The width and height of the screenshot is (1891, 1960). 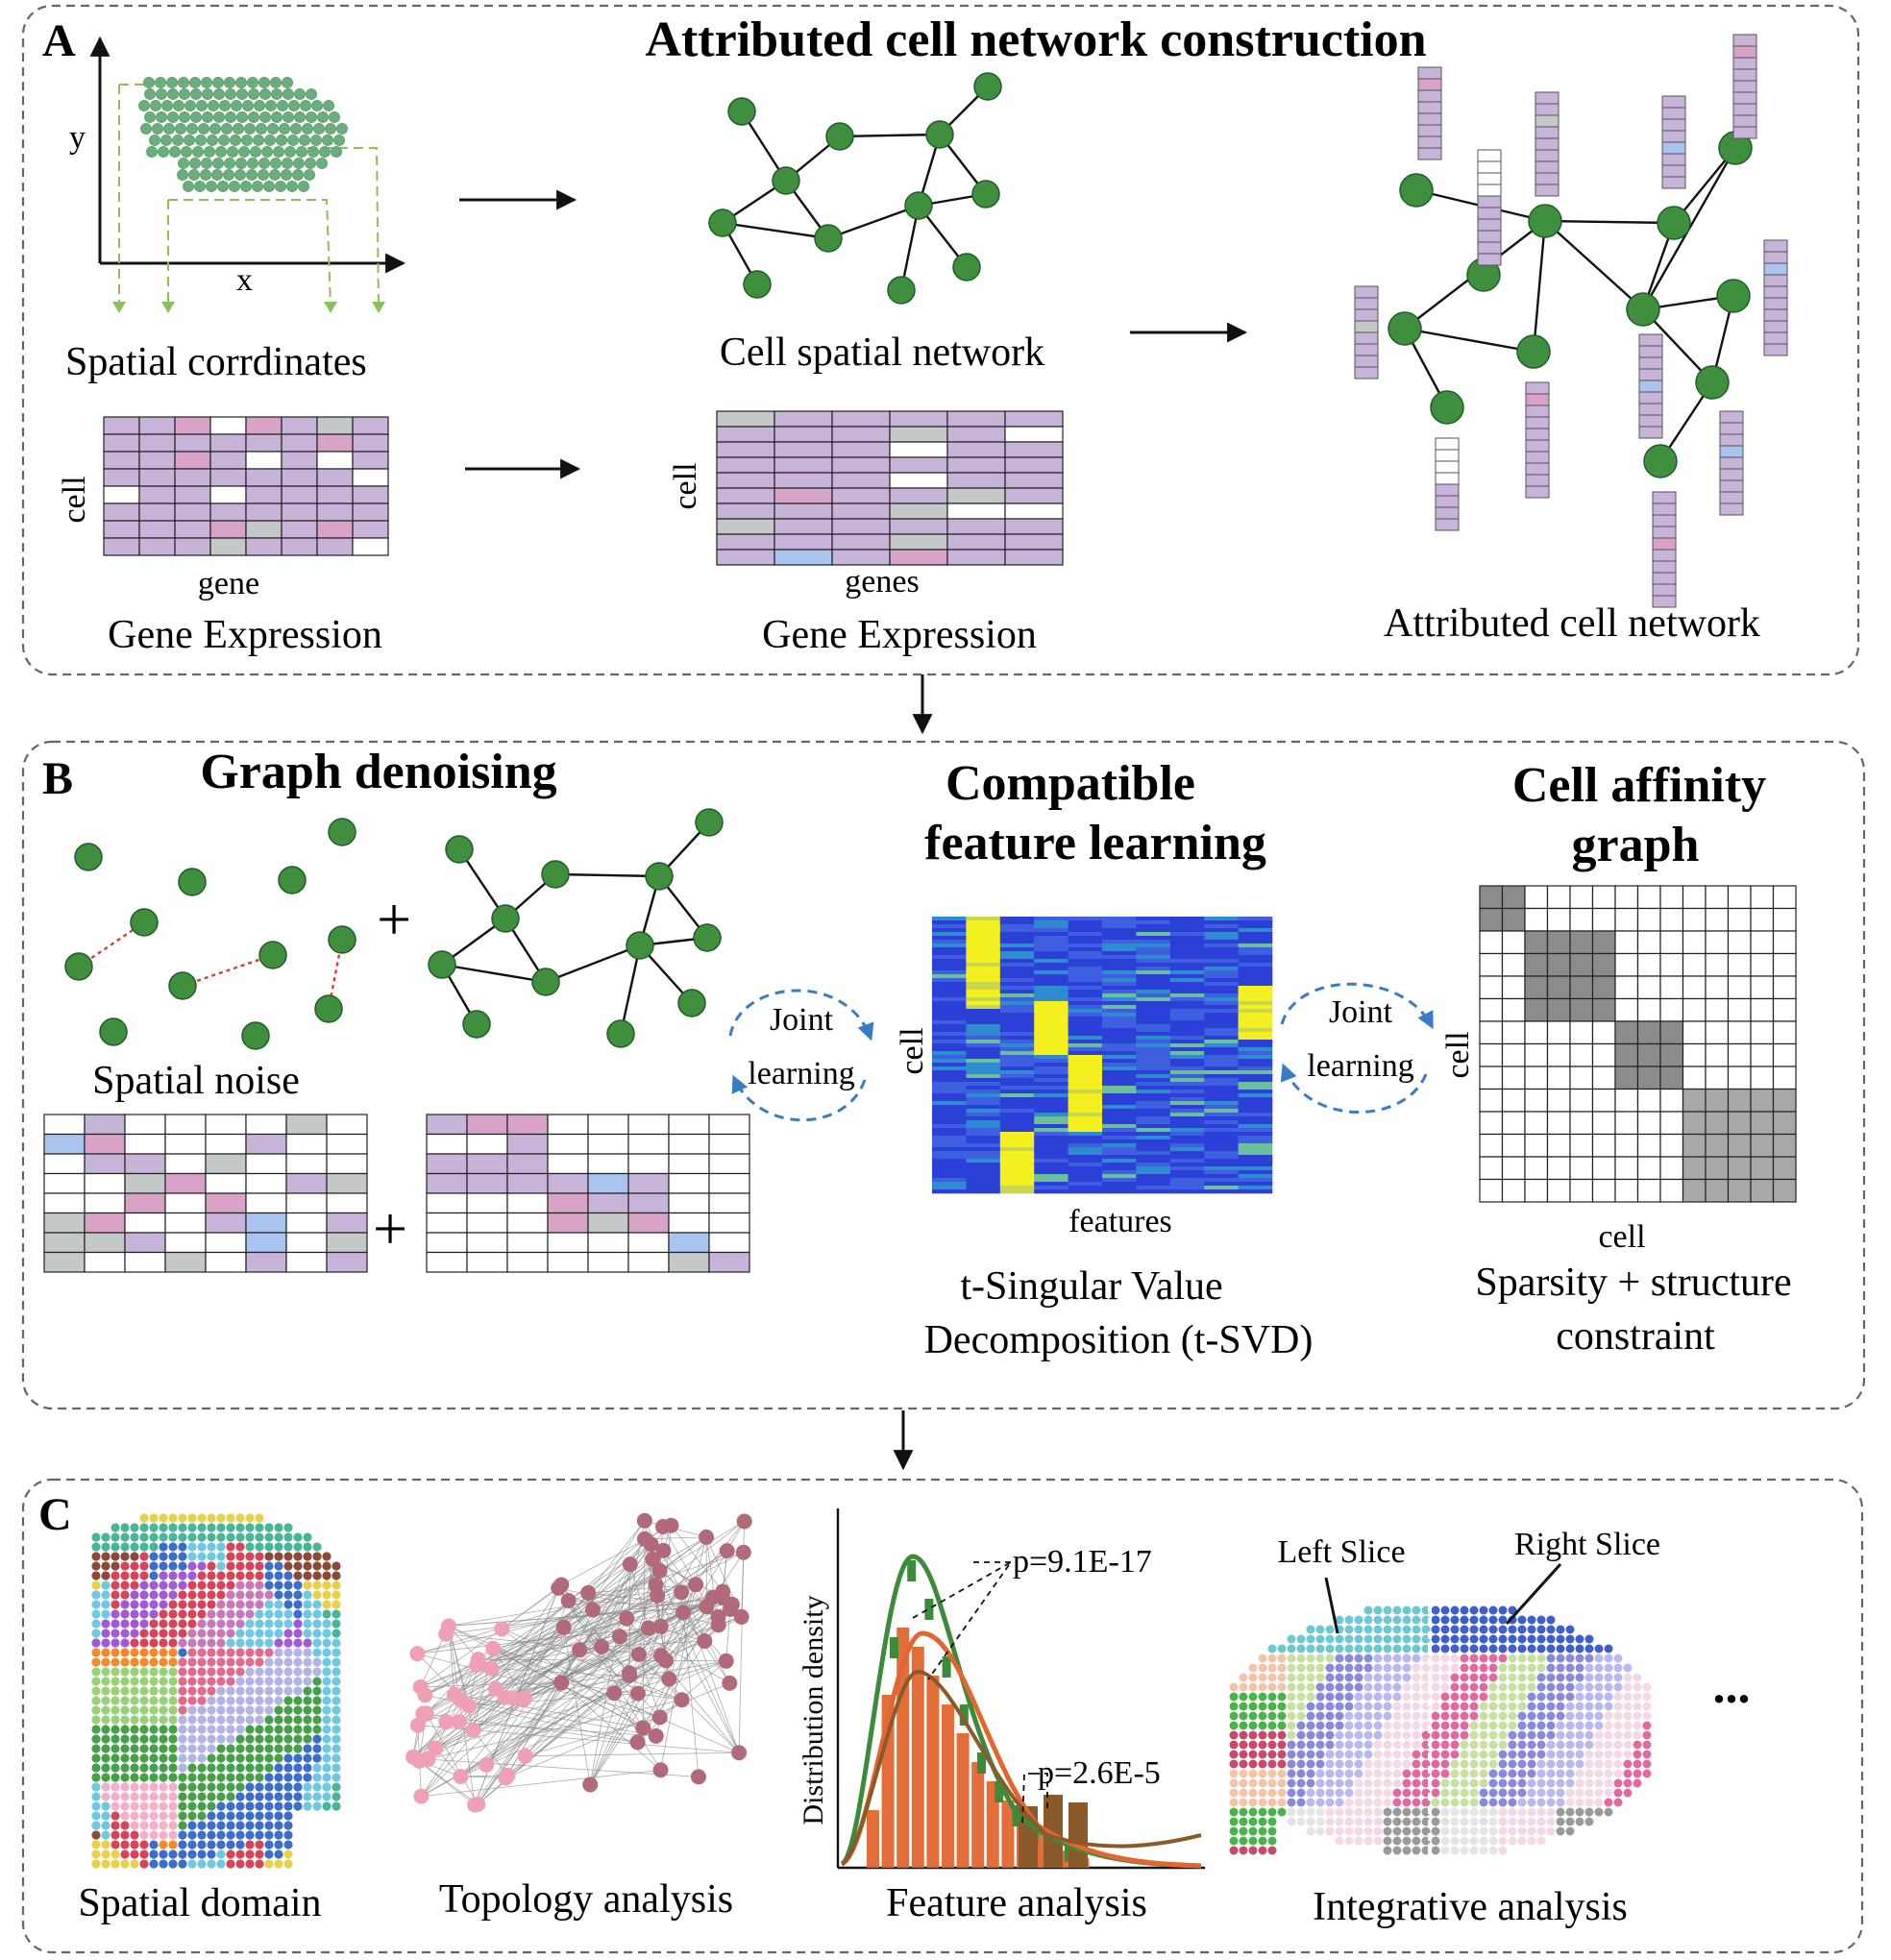 I want to click on network-node, so click(x=342, y=832).